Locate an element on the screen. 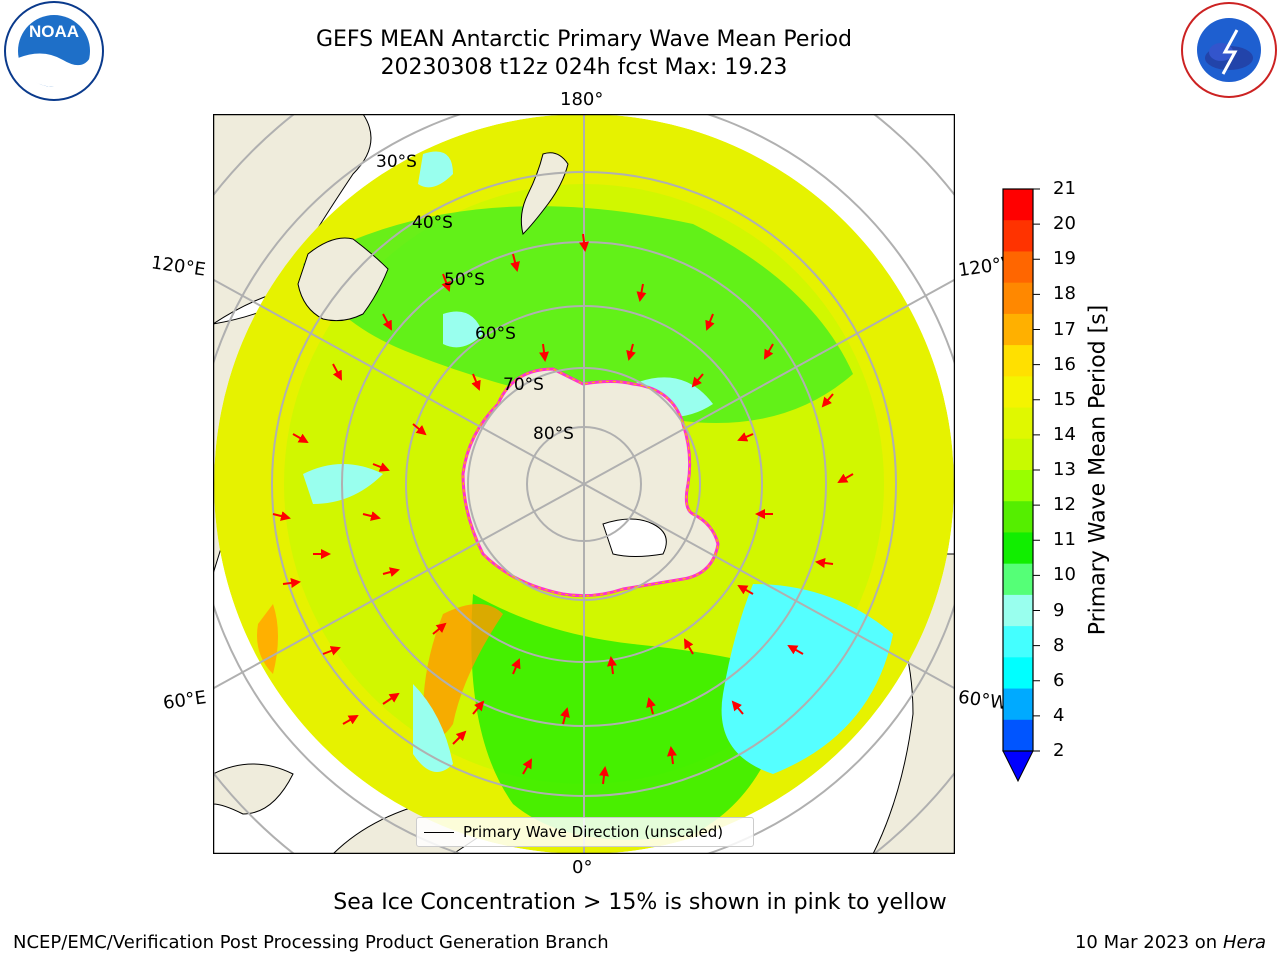  lon-label-60e: 60°E is located at coordinates (184, 700).